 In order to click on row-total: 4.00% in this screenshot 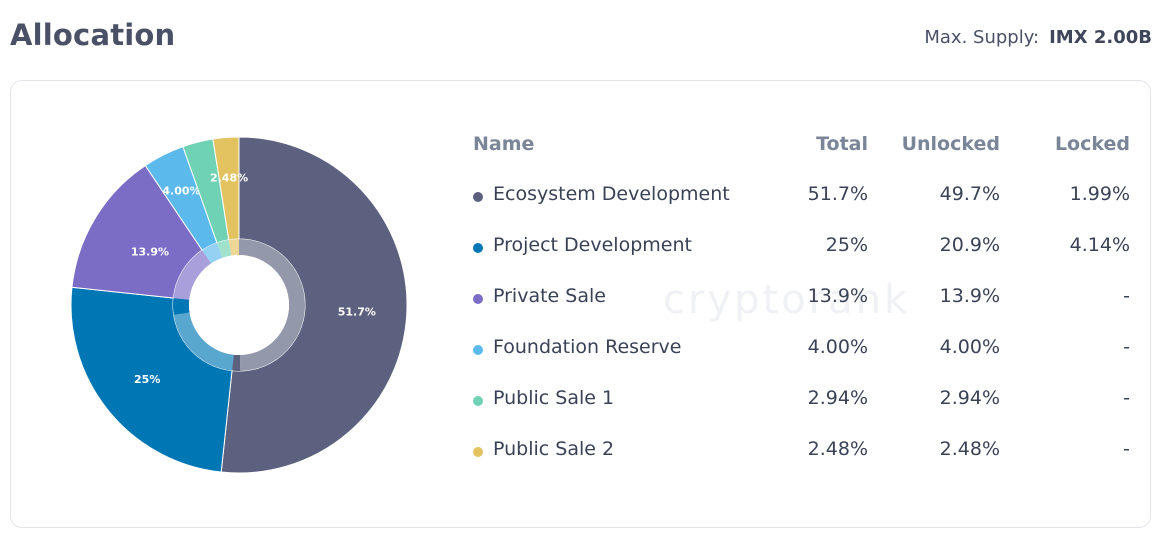, I will do `click(837, 347)`.